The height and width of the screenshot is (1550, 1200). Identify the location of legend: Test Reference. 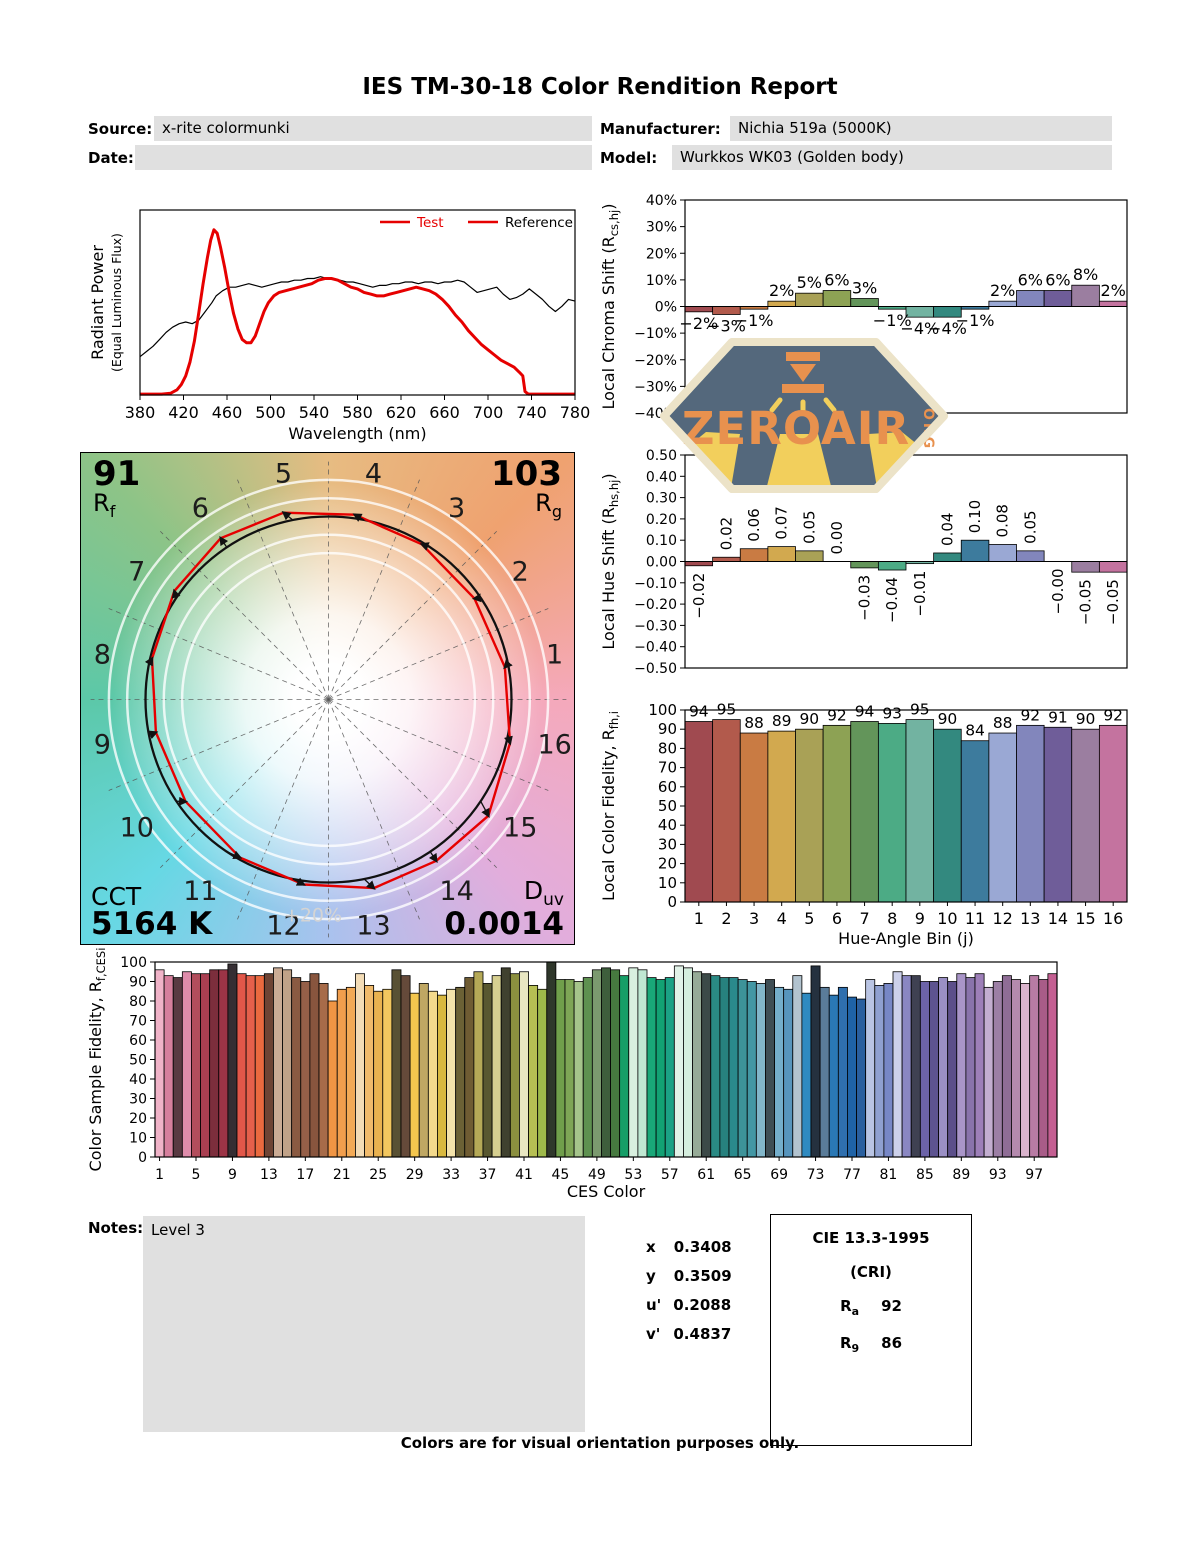
(476, 223).